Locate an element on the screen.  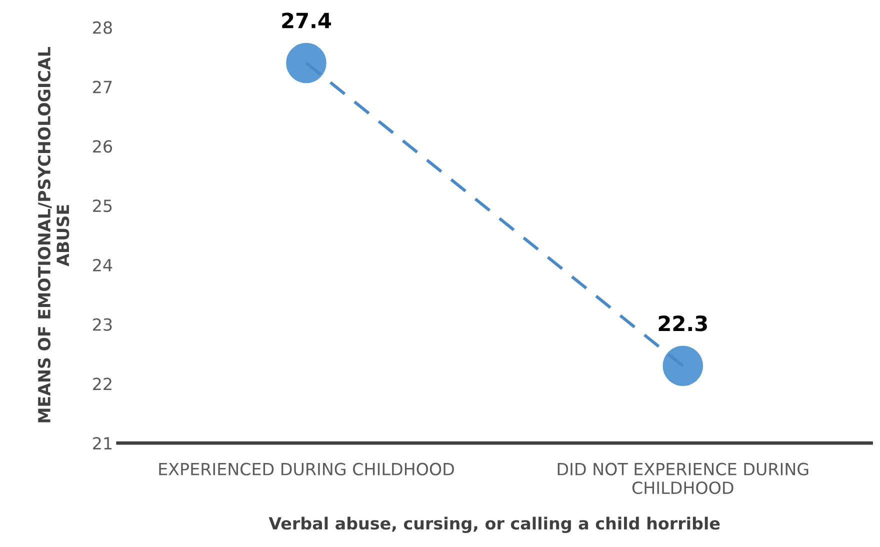
y-axis-title: MEANS OF EMOTIONAL/PSYCHOLOGICAL ABUSE is located at coordinates (54, 234).